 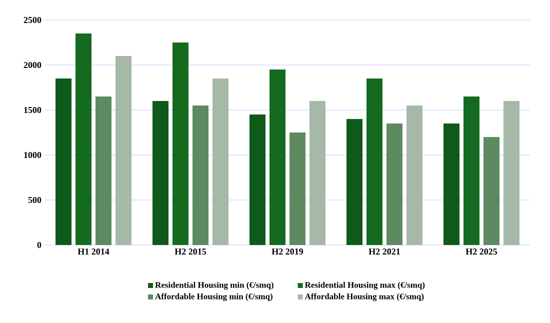 What do you see at coordinates (213, 297) in the screenshot?
I see `legend-label: Affordable Housing min (€/smq)` at bounding box center [213, 297].